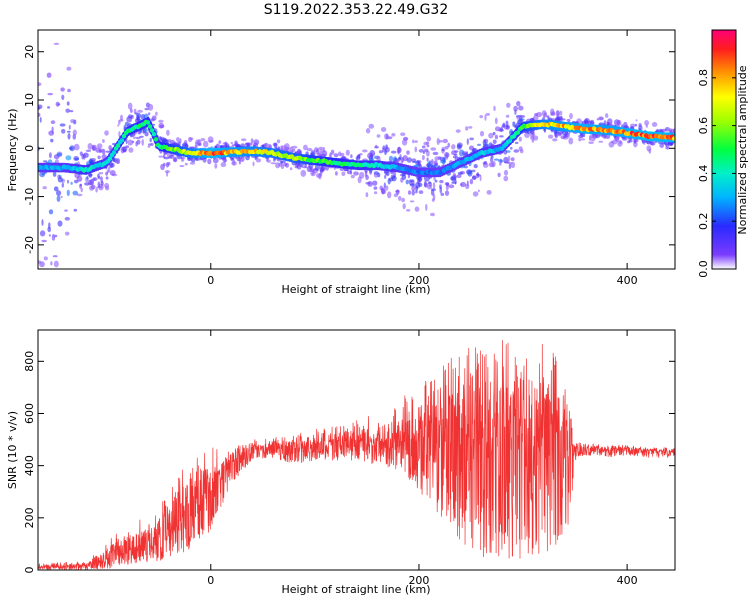 This screenshot has height=600, width=750. What do you see at coordinates (29, 100) in the screenshot?
I see `spectrogram-ytick-label: 10` at bounding box center [29, 100].